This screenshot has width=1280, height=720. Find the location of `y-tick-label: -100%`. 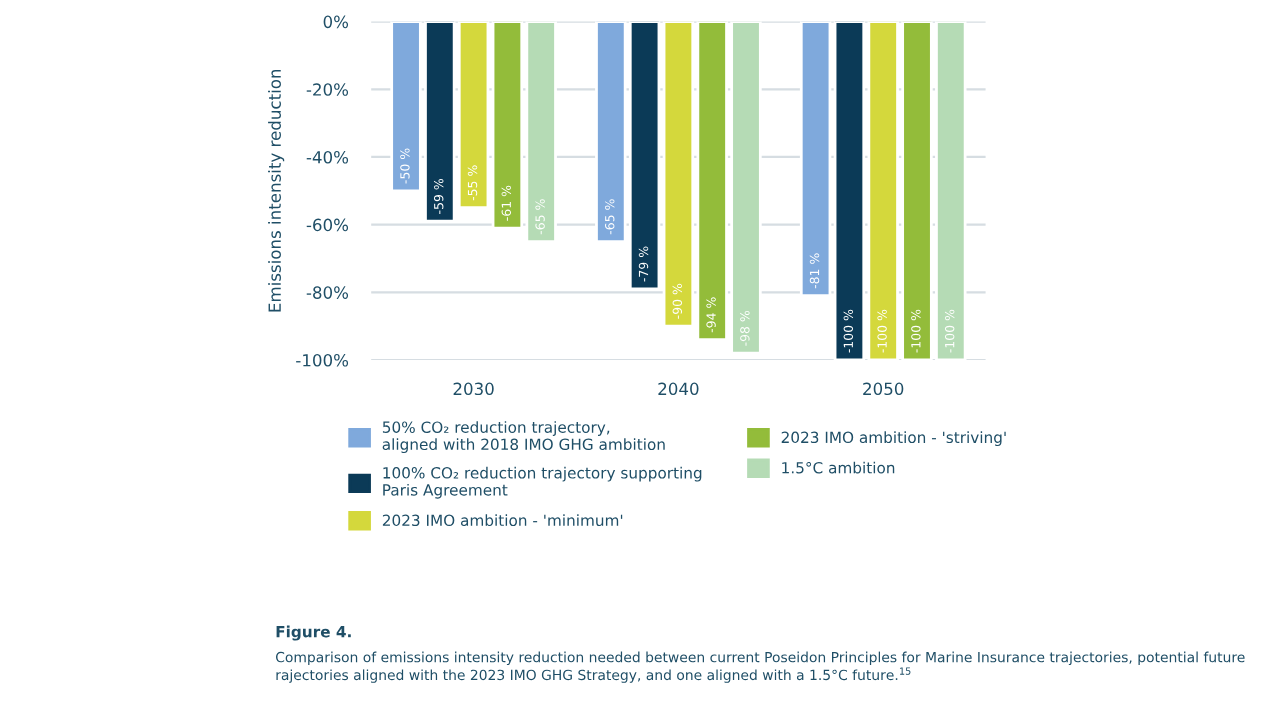

y-tick-label: -100% is located at coordinates (322, 360).